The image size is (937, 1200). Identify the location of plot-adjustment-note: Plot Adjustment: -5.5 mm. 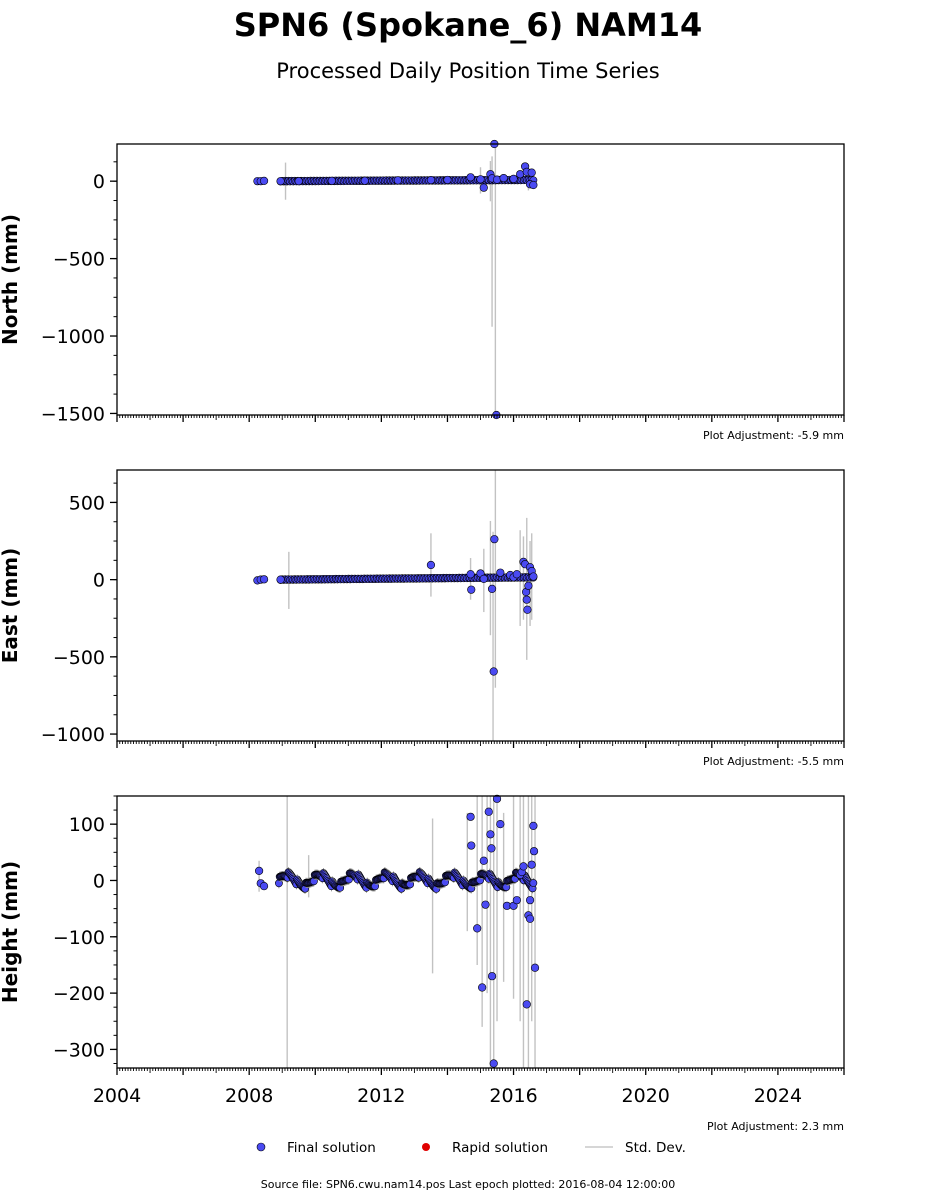
(773, 761).